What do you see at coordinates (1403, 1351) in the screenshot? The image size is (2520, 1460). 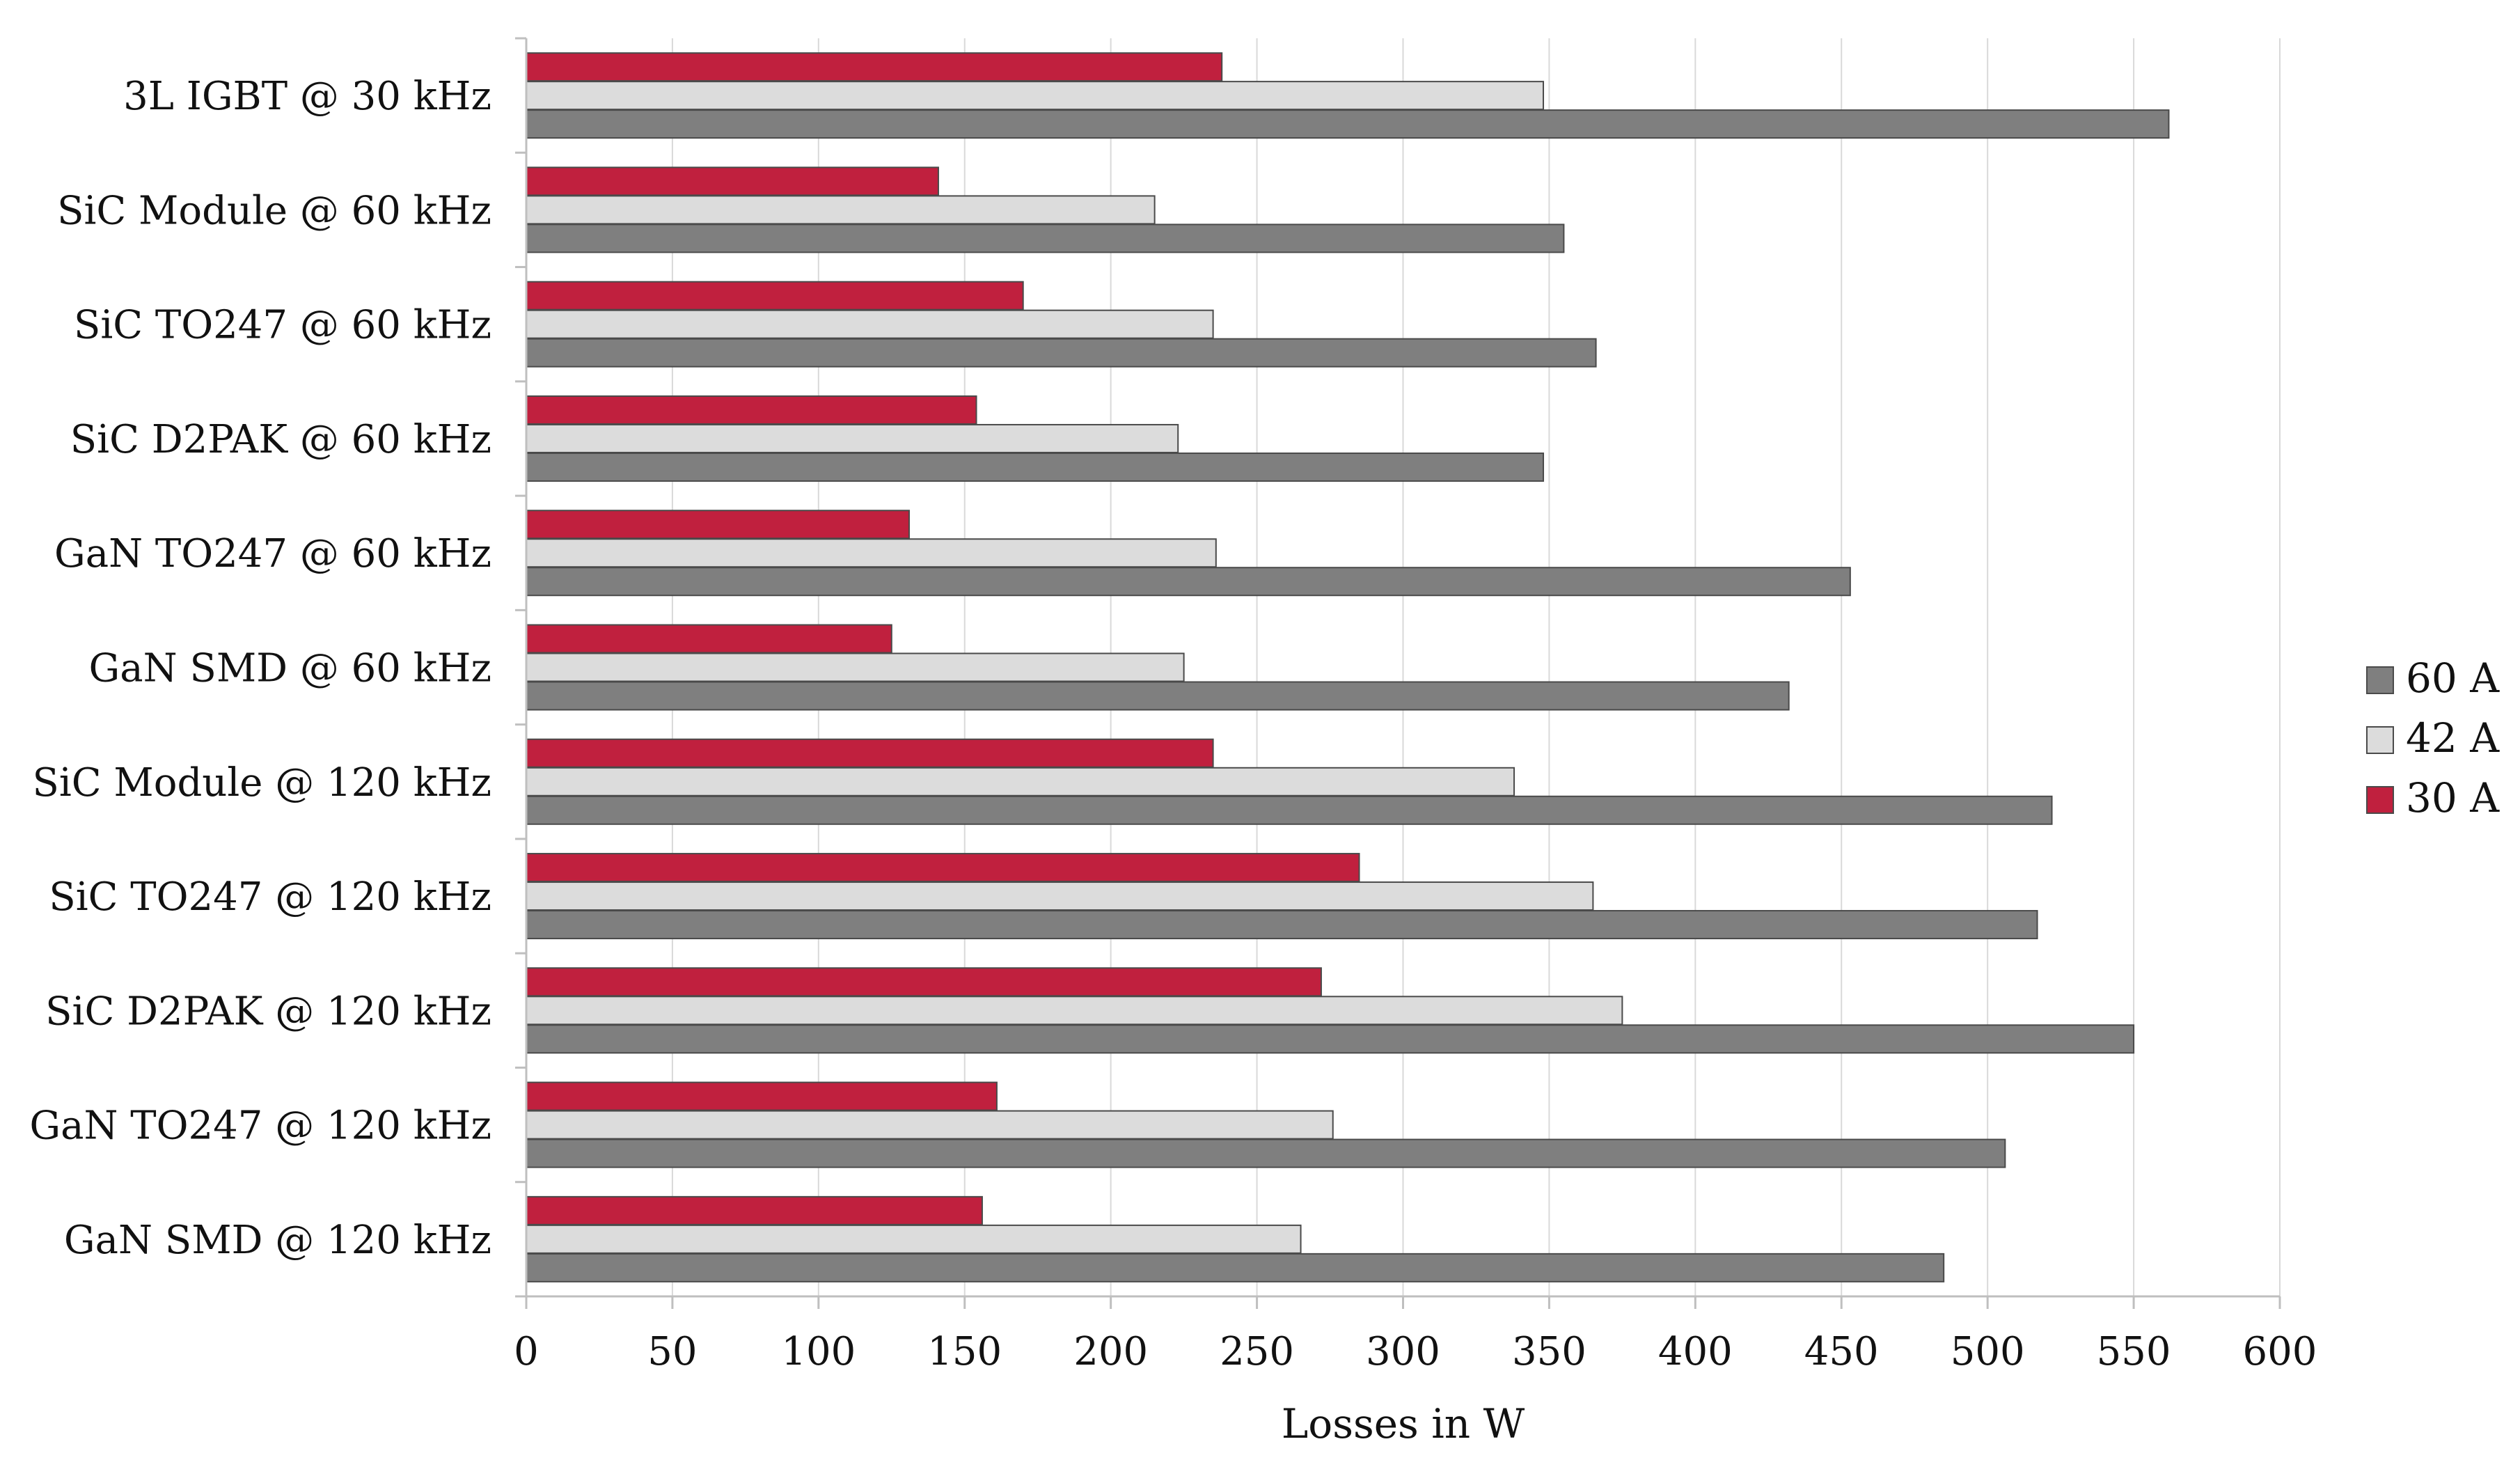 I see `x-tick-label: 300` at bounding box center [1403, 1351].